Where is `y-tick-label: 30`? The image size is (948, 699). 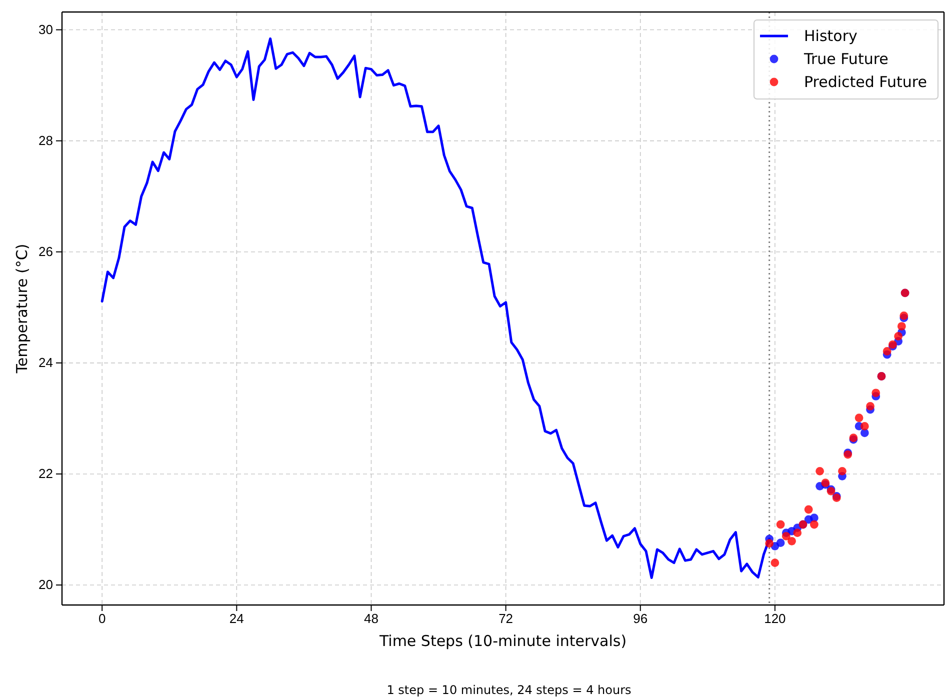
y-tick-label: 30 is located at coordinates (45, 29).